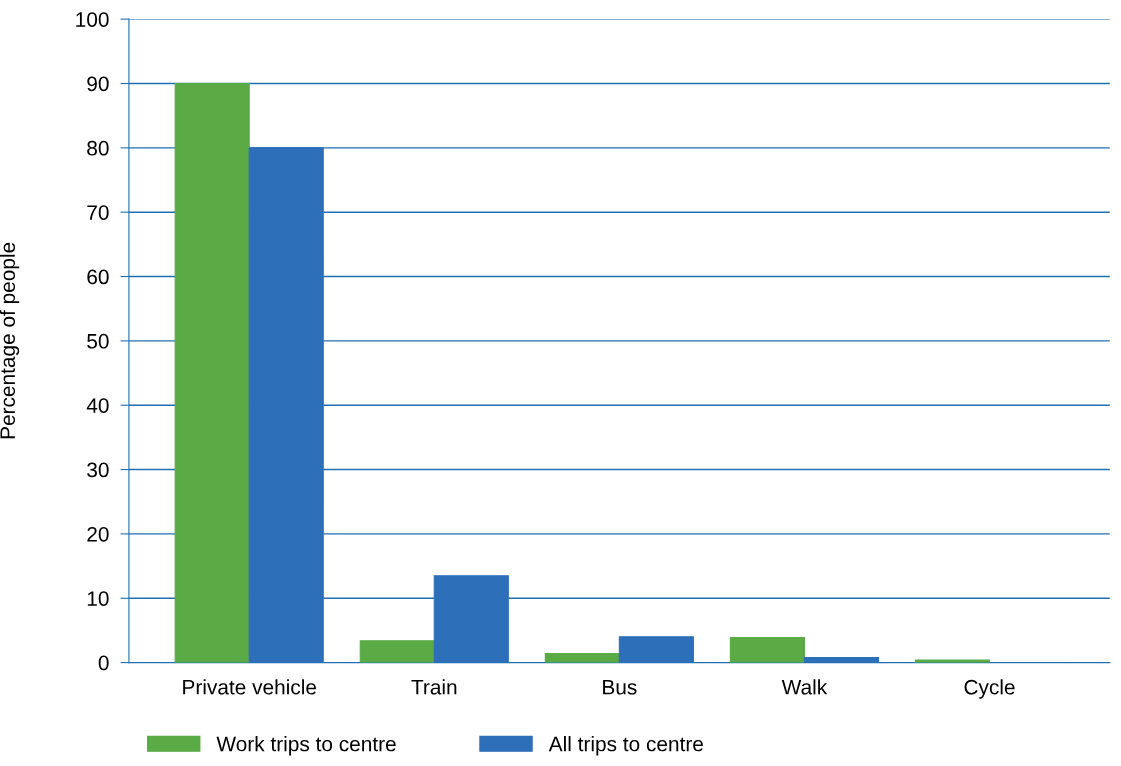  What do you see at coordinates (98, 277) in the screenshot?
I see `y-tick-label: 60` at bounding box center [98, 277].